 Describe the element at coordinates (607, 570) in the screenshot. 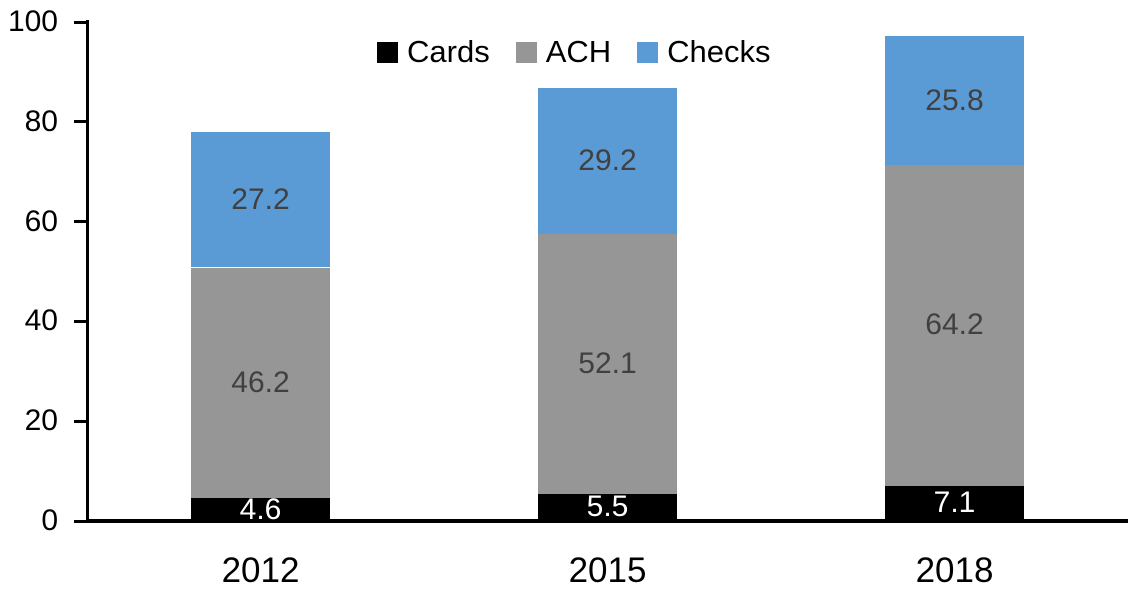

I see `x-axis-category-label: 2015` at that location.